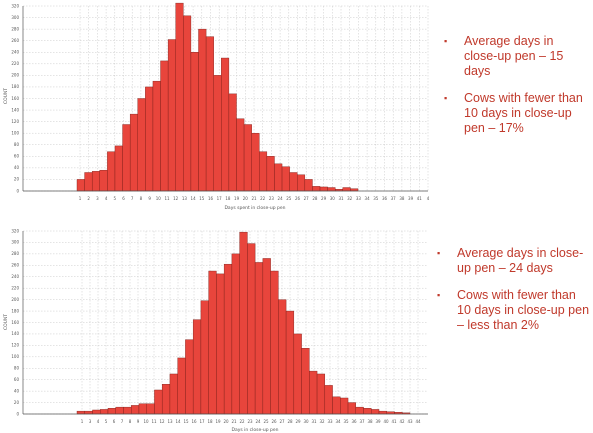  Describe the element at coordinates (154, 421) in the screenshot. I see `x-tick-label: 11` at that location.